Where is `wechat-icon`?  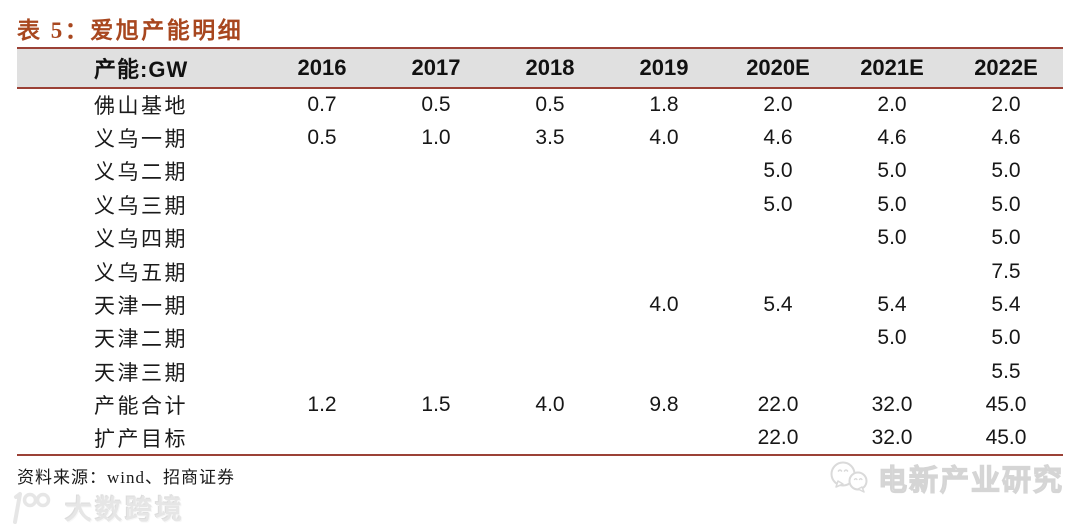 wechat-icon is located at coordinates (849, 478).